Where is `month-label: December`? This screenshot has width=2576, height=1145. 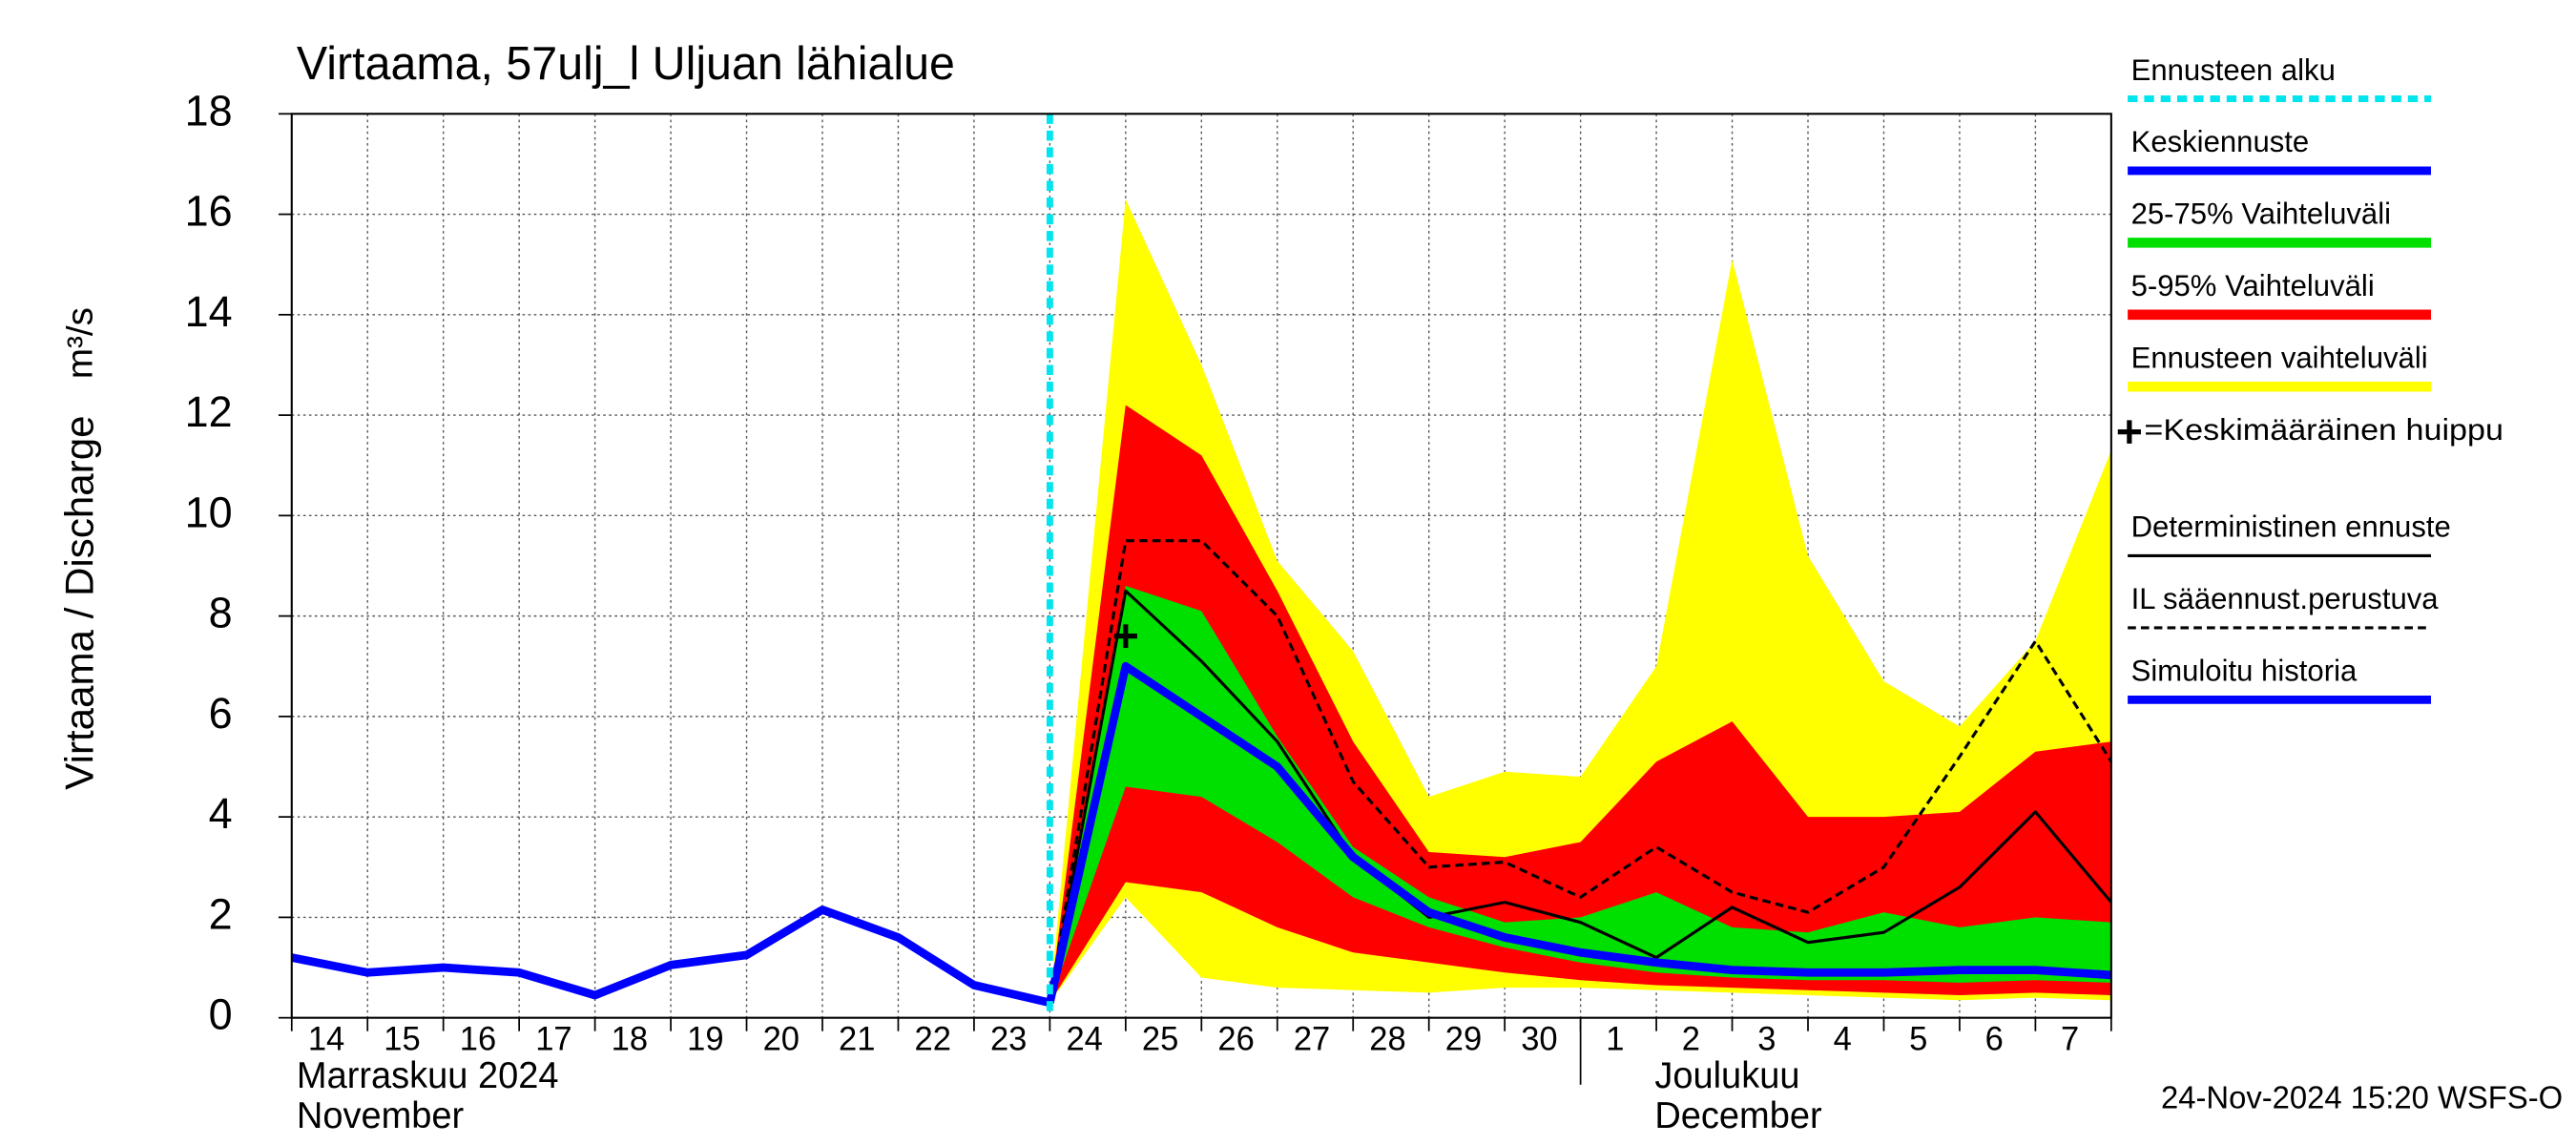 month-label: December is located at coordinates (1738, 1116).